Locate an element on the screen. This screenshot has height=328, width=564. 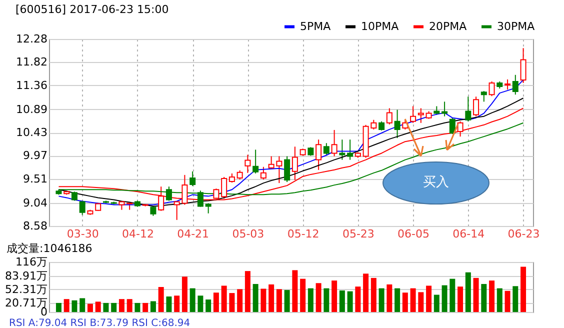
x-tick-label: 04-21 is located at coordinates (193, 234).